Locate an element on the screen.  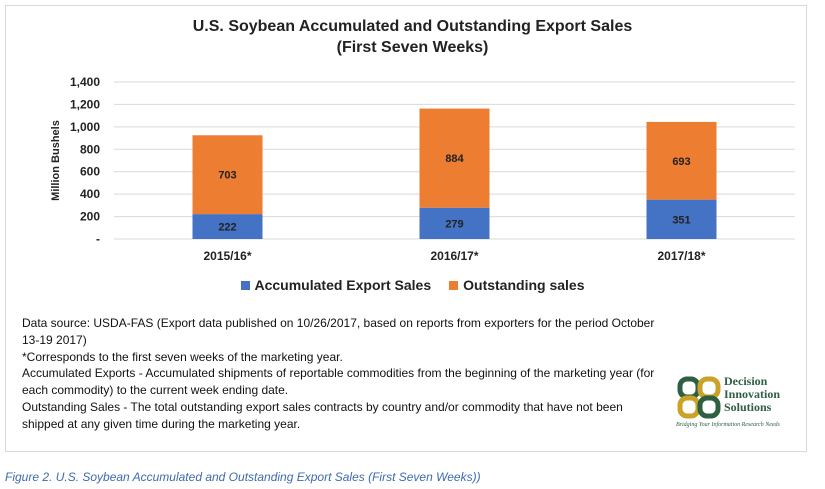
data-label-outstanding: 693 is located at coordinates (681, 162).